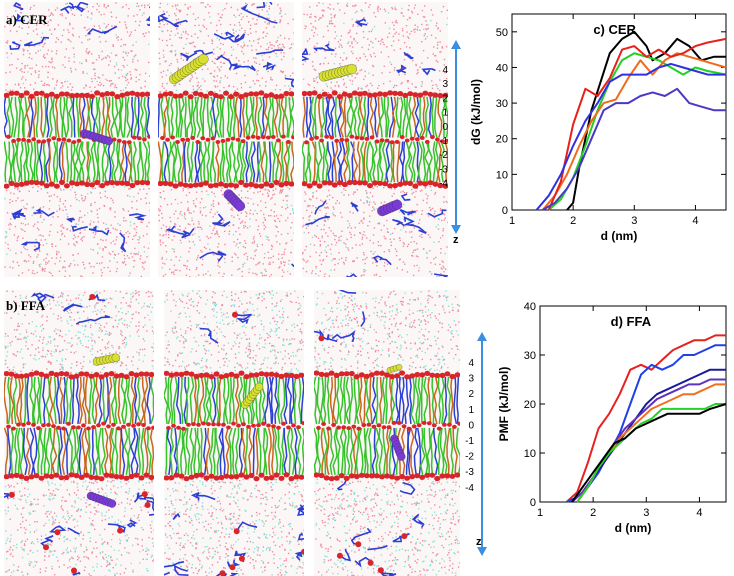 This screenshot has height=576, width=734. I want to click on ffa-snapshot-2-render, so click(234, 433).